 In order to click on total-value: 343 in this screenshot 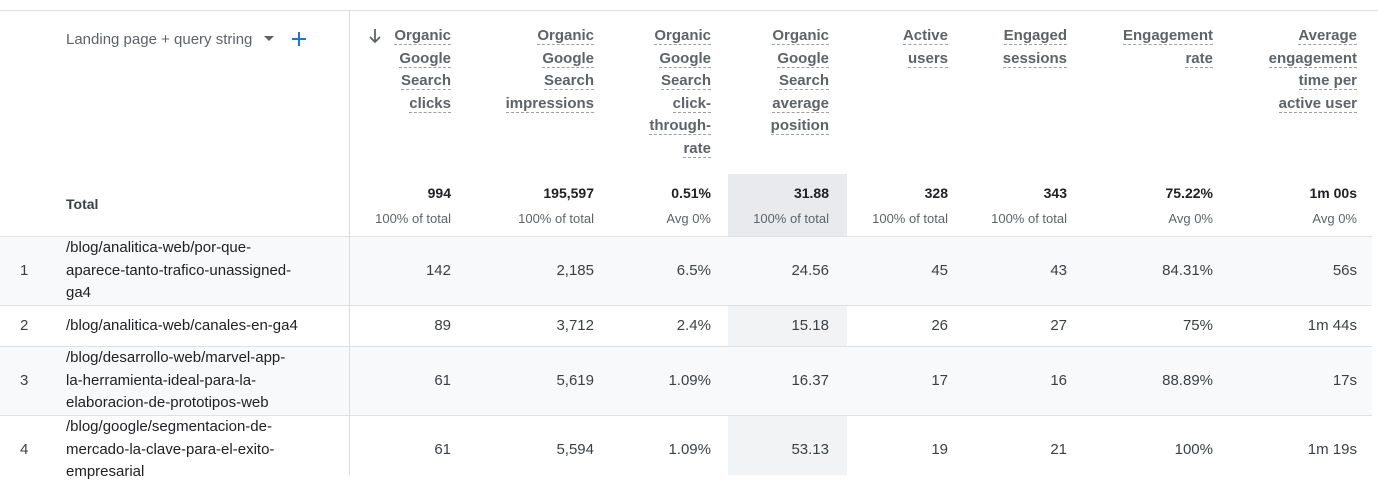, I will do `click(1055, 193)`.